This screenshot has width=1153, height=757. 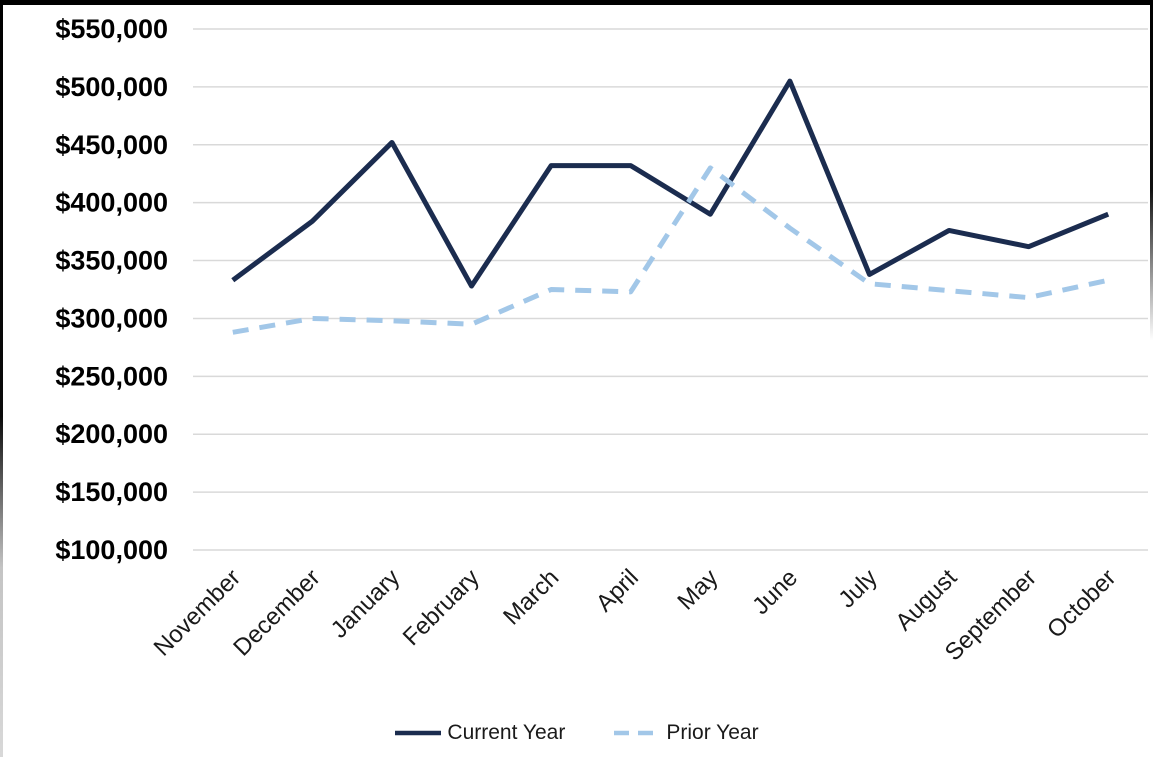 I want to click on y-axis-tick-label: $450,000, so click(x=111, y=145).